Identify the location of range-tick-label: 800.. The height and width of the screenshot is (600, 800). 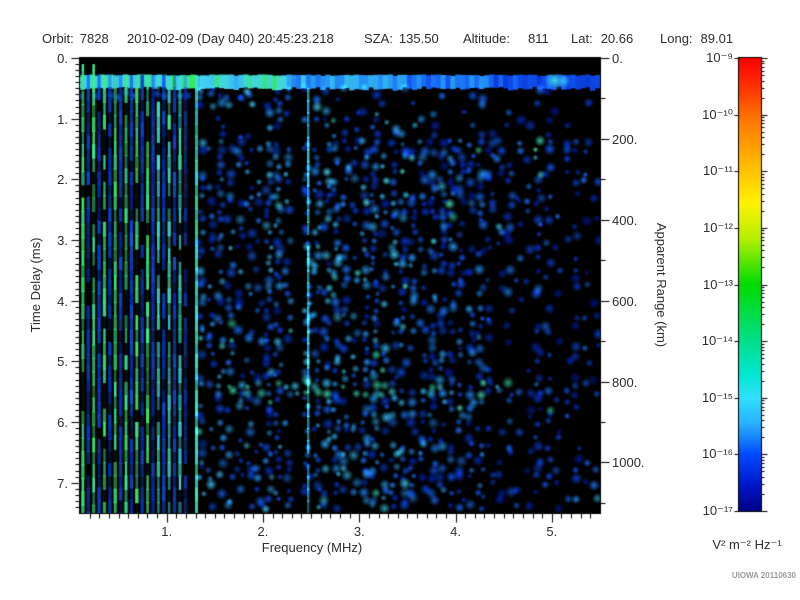
(625, 382).